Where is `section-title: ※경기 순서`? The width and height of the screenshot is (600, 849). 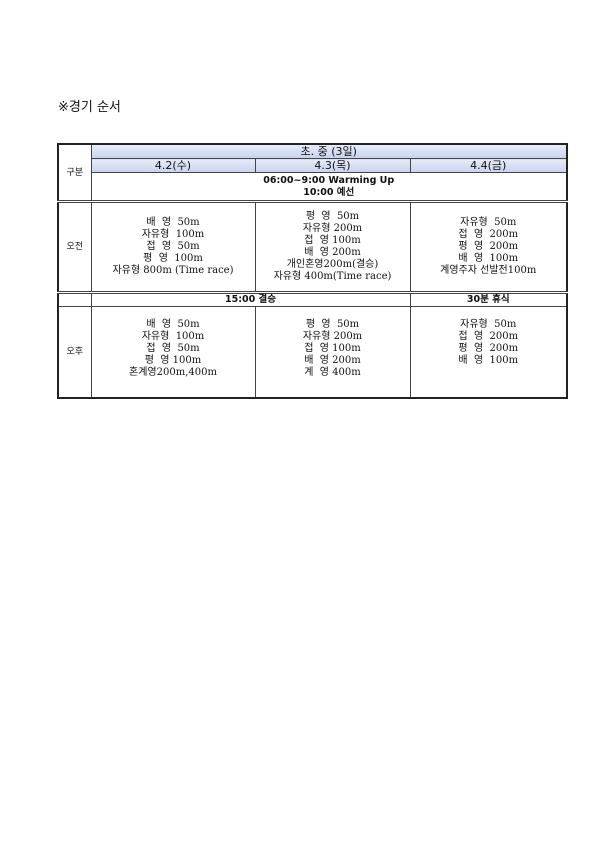 section-title: ※경기 순서 is located at coordinates (89, 107).